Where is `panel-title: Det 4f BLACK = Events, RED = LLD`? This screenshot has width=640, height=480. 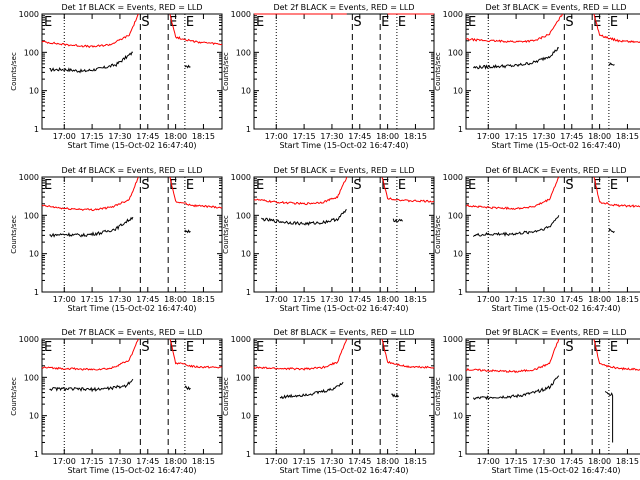 panel-title: Det 4f BLACK = Events, RED = LLD is located at coordinates (131, 170).